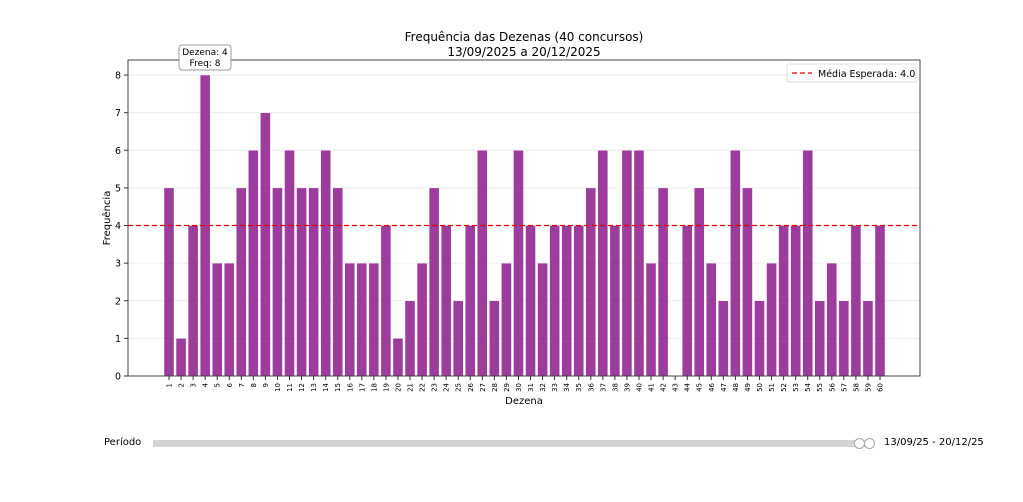 The height and width of the screenshot is (502, 1023). I want to click on x-tick-label: 28, so click(495, 387).